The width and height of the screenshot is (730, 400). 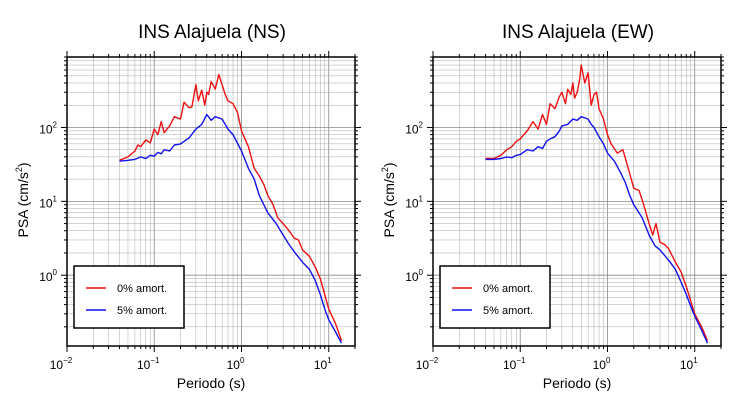 I want to click on chart-title: INS Alajuela (NS), so click(x=212, y=32).